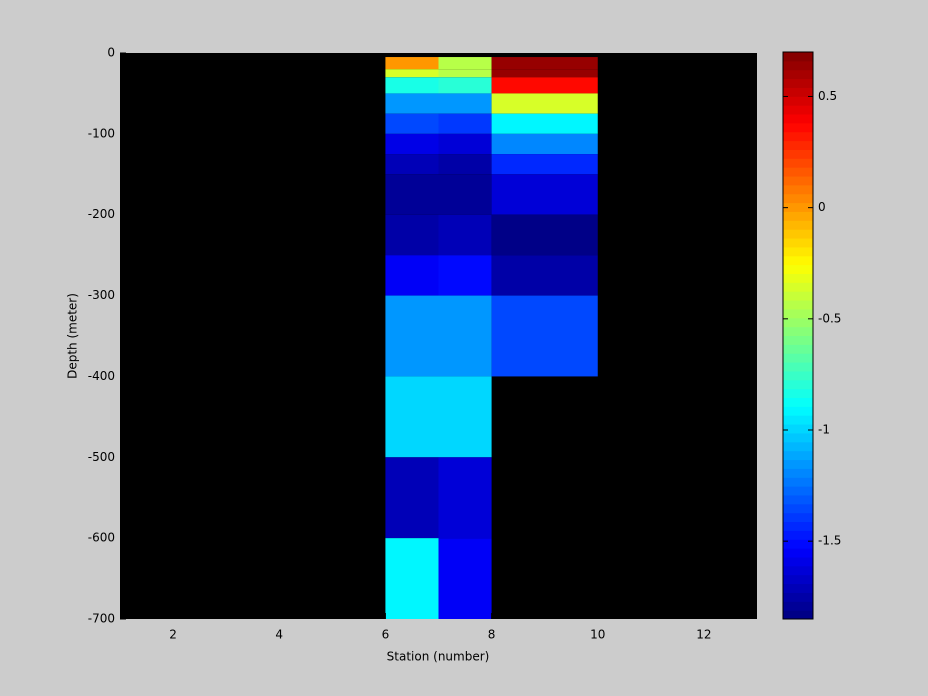 The image size is (928, 696). I want to click on y-tick-label: -700, so click(101, 619).